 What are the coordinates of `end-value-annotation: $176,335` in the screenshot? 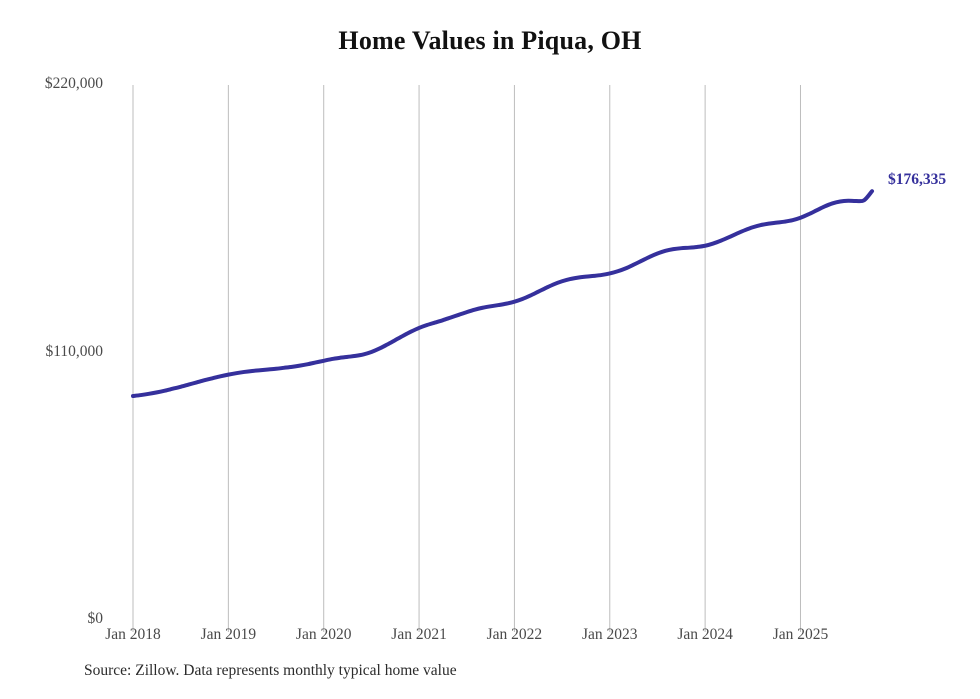 It's located at (917, 180).